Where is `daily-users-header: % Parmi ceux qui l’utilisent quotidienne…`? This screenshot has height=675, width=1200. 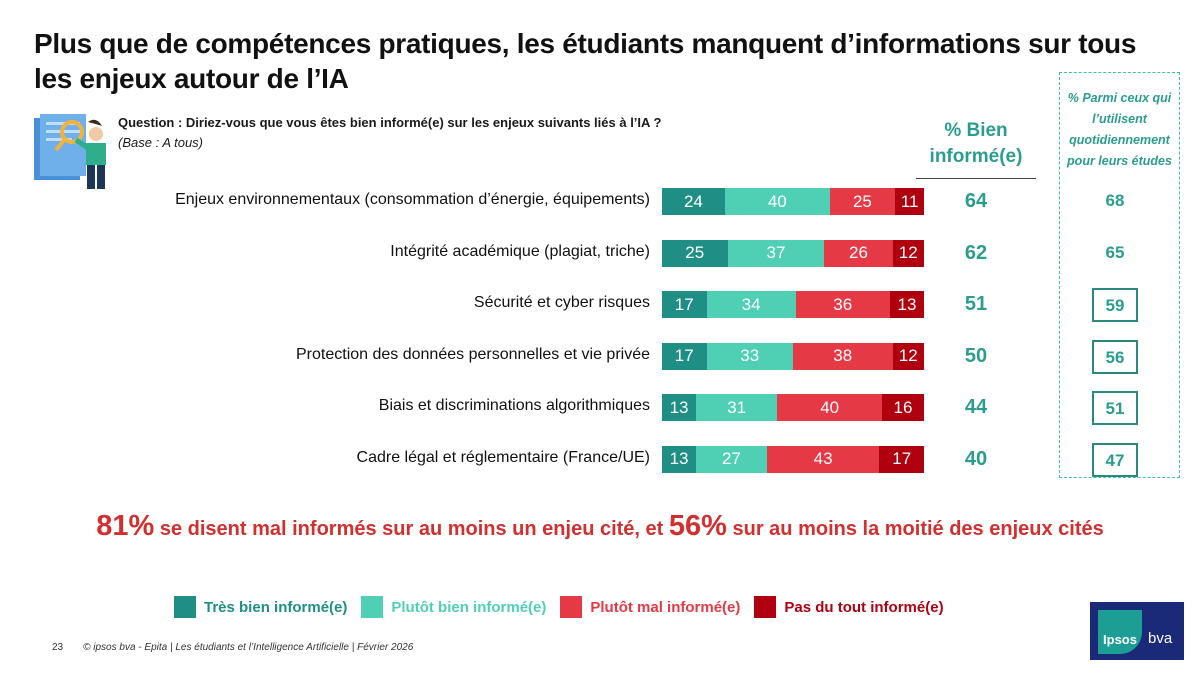
daily-users-header: % Parmi ceux qui l’utilisent quotidienne… is located at coordinates (1119, 129).